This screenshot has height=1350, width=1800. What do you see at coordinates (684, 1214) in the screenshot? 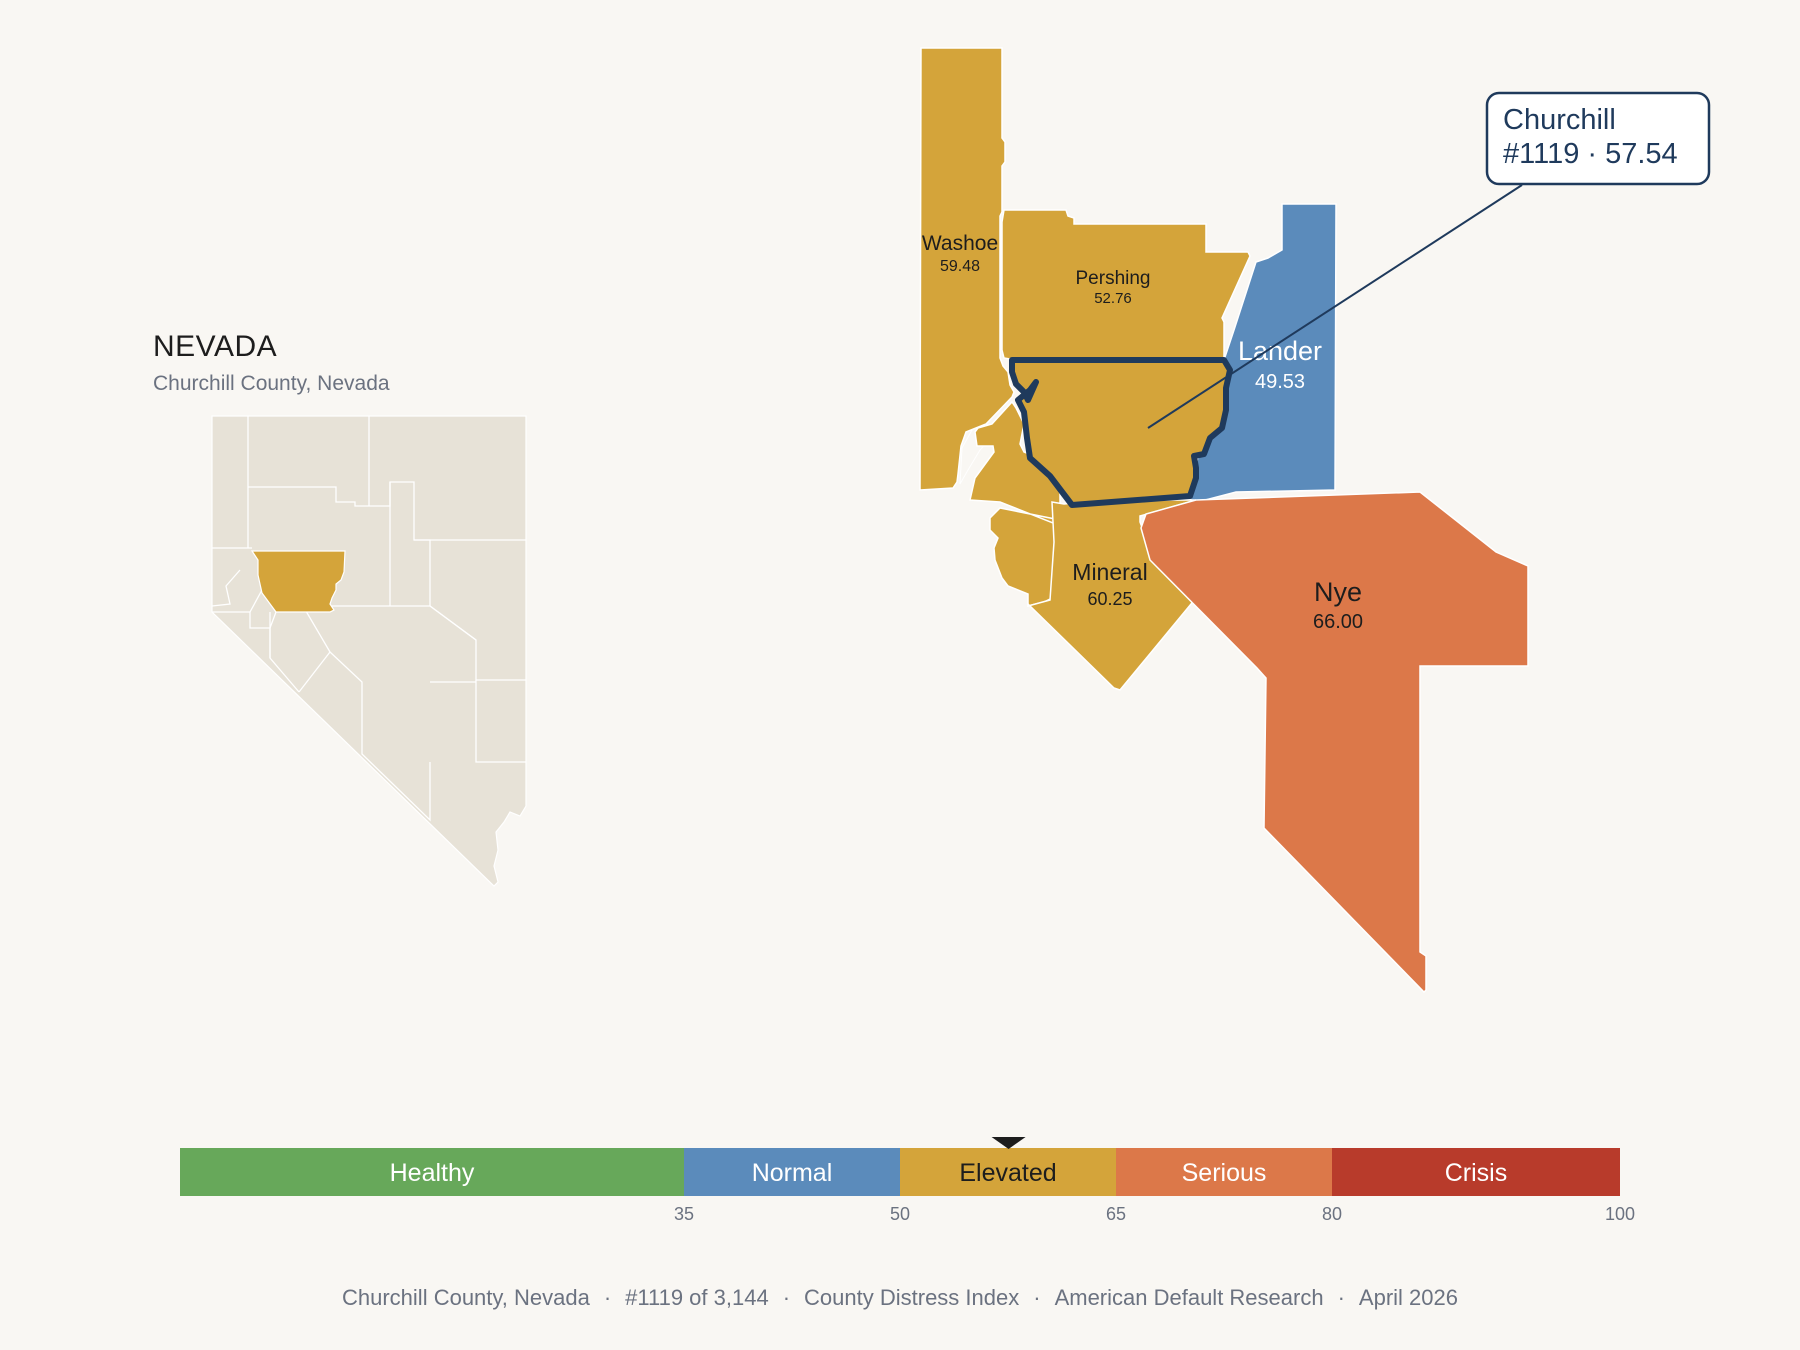
I see `legend-tick-35: 35` at bounding box center [684, 1214].